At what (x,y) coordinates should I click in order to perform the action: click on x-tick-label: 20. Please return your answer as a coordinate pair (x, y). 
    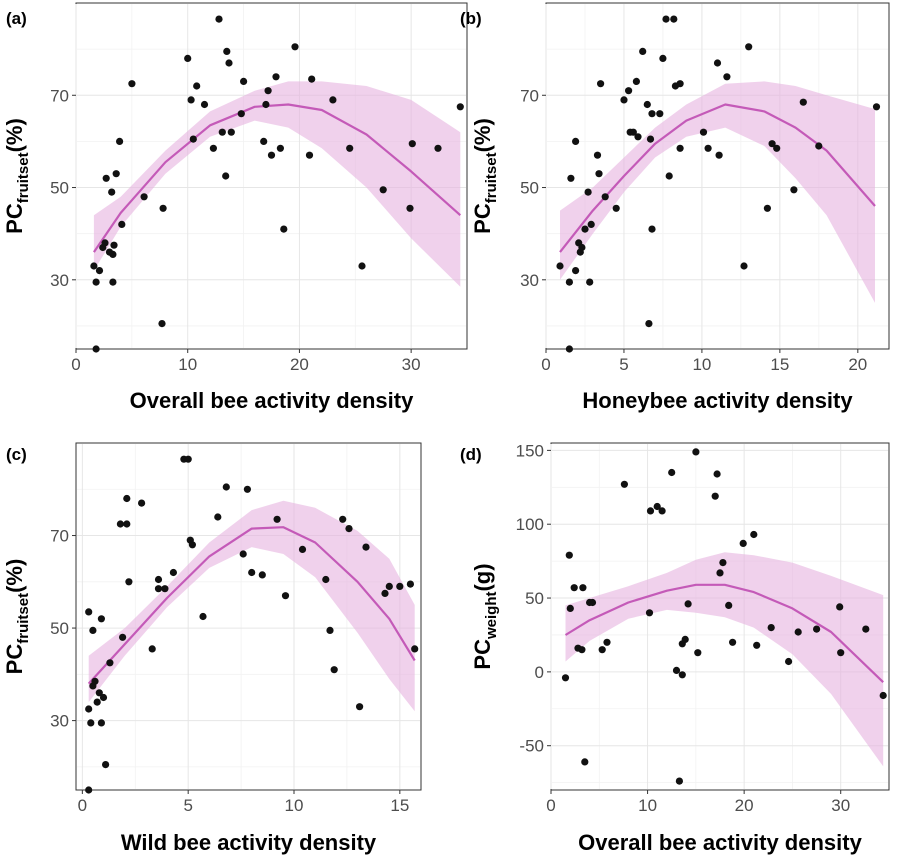
    Looking at the image, I should click on (299, 364).